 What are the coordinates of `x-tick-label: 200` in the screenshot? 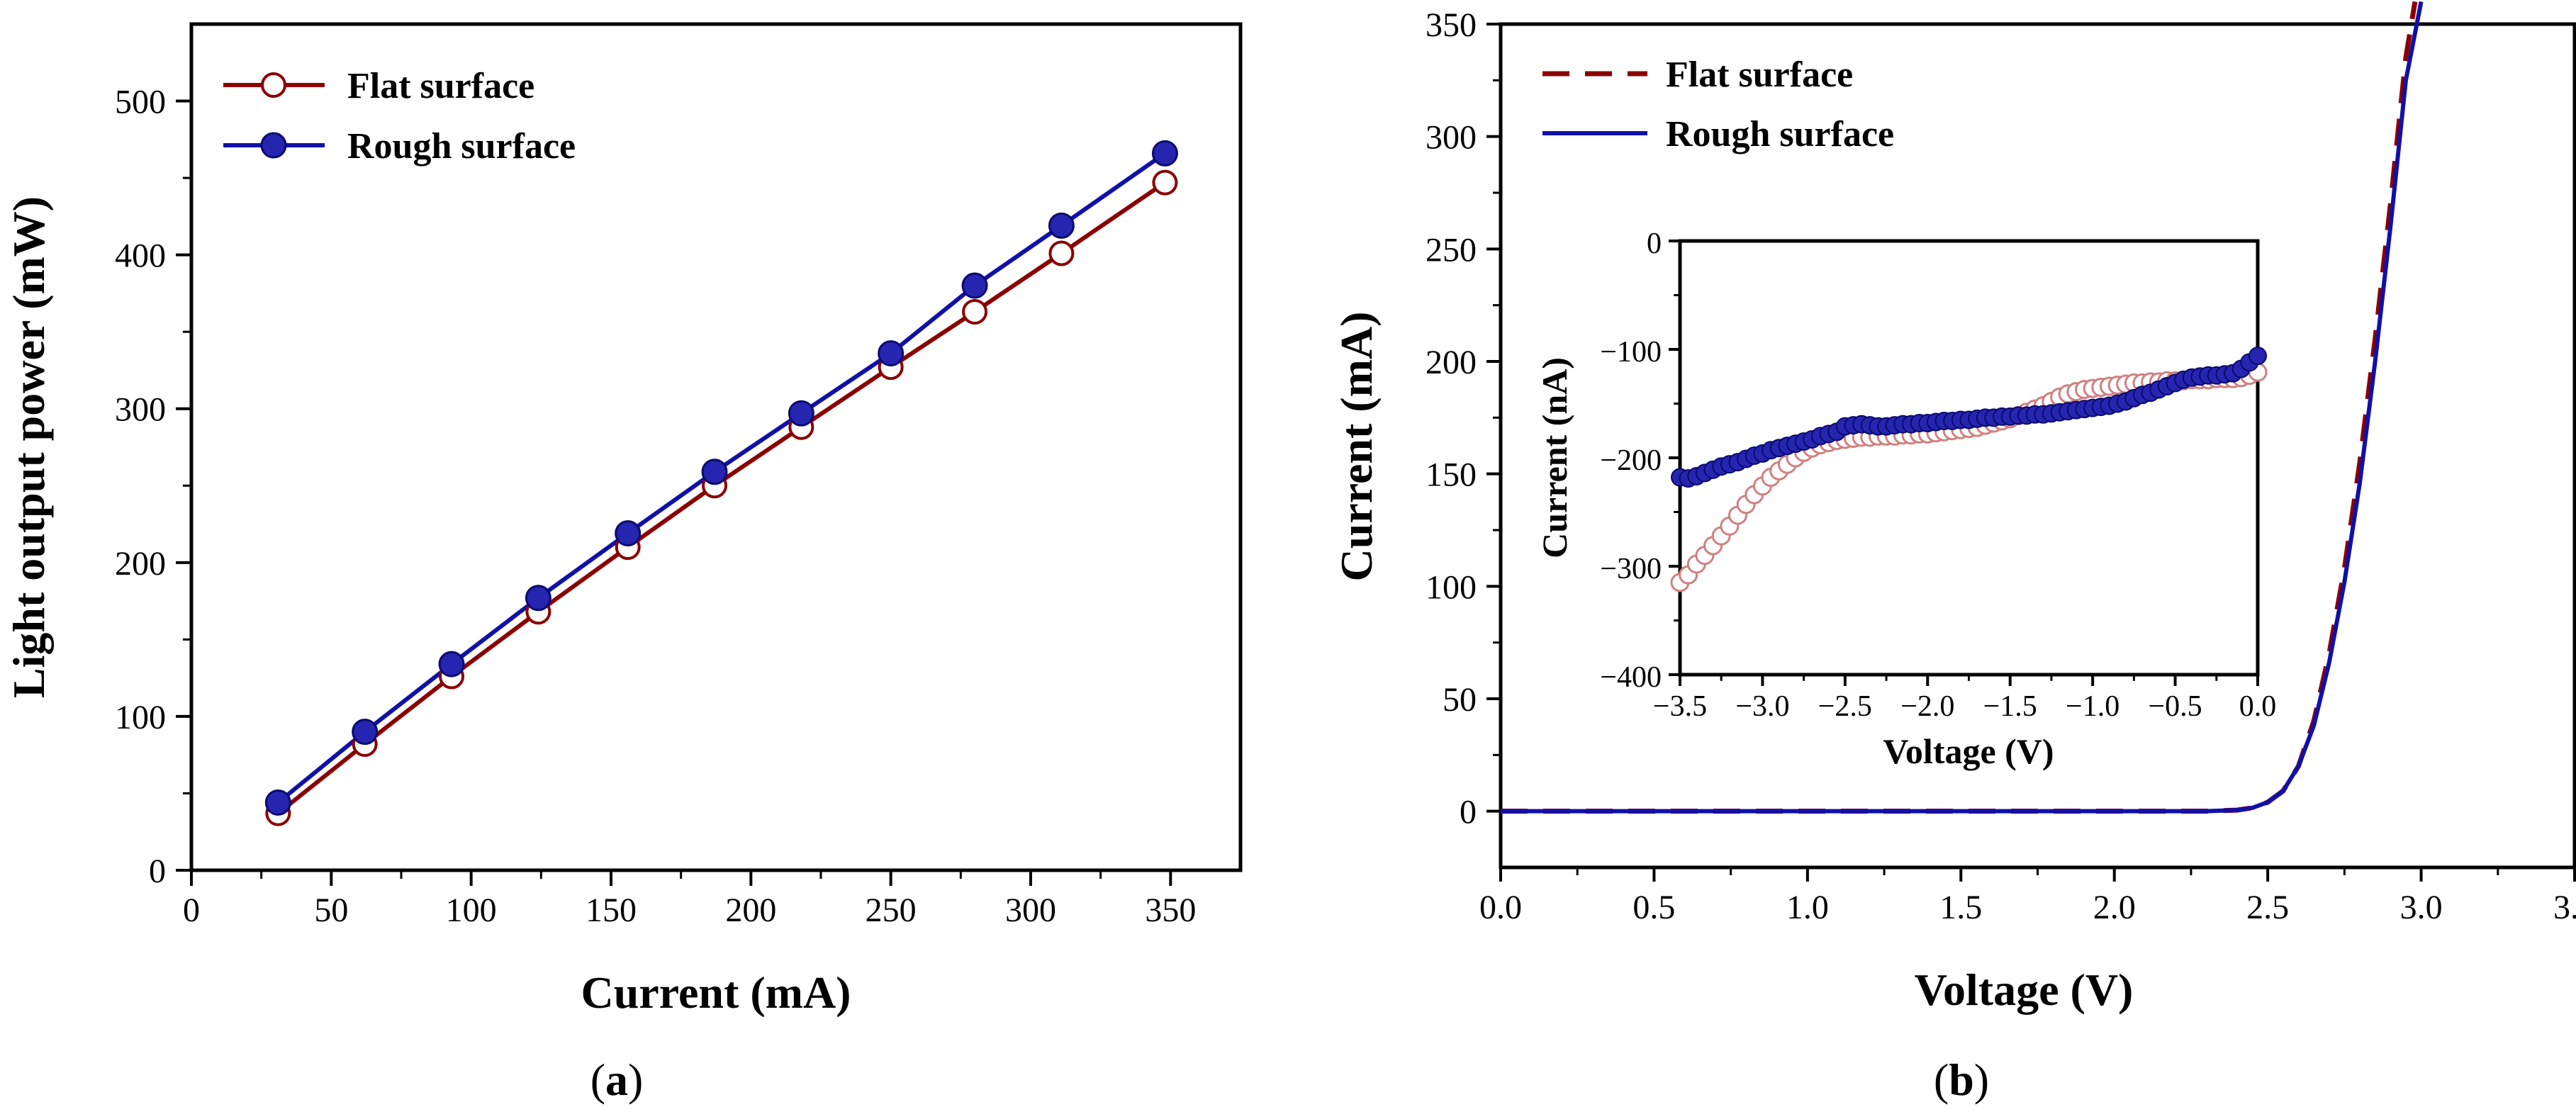 It's located at (751, 910).